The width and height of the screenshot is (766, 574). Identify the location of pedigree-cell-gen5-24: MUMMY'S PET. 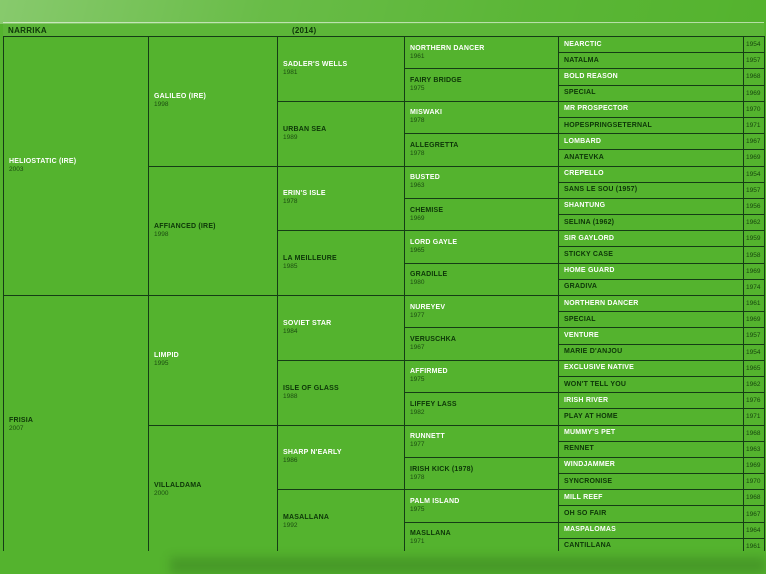
(651, 433).